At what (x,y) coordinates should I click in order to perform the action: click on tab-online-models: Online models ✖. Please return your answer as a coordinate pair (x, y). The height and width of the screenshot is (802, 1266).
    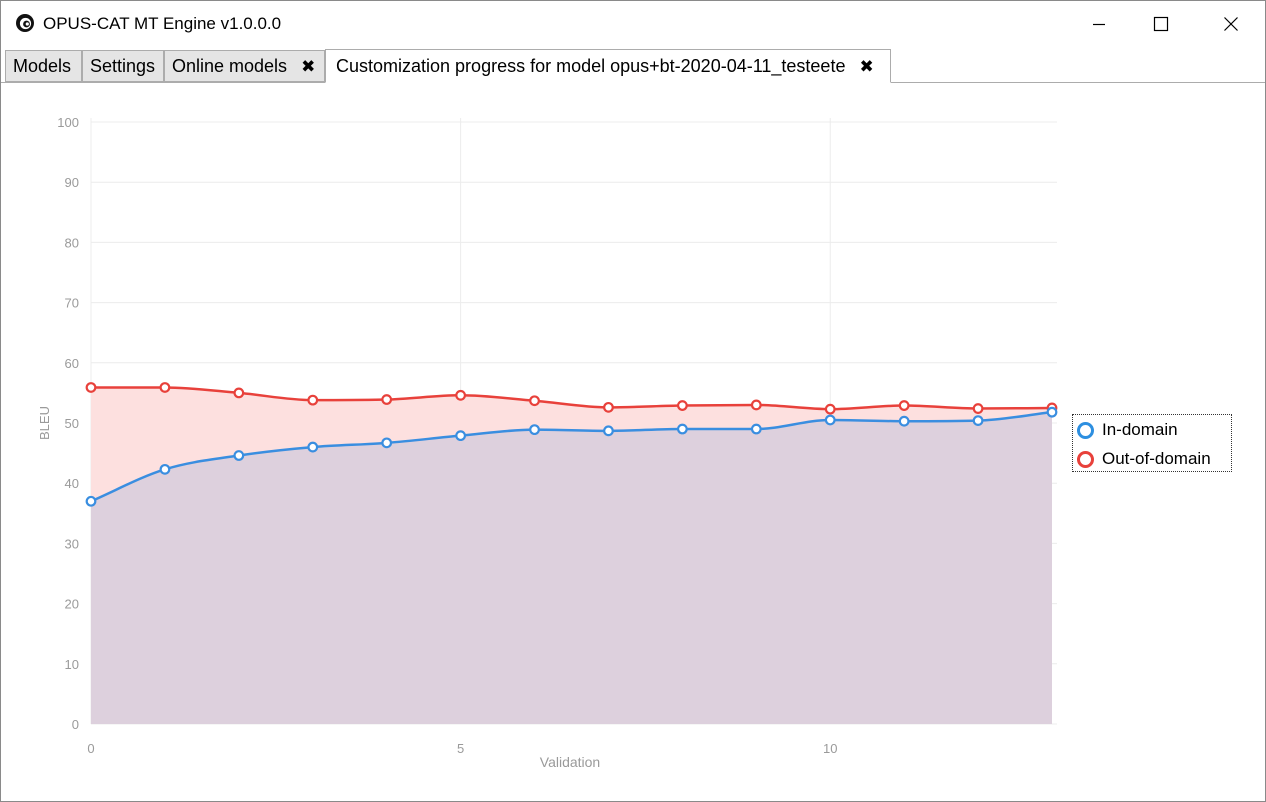
    Looking at the image, I should click on (244, 66).